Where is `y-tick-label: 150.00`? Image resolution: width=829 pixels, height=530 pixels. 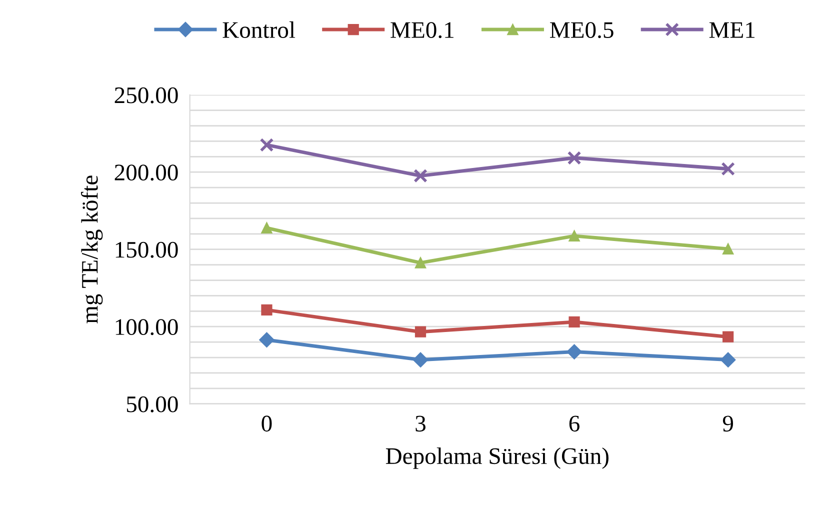
y-tick-label: 150.00 is located at coordinates (147, 250).